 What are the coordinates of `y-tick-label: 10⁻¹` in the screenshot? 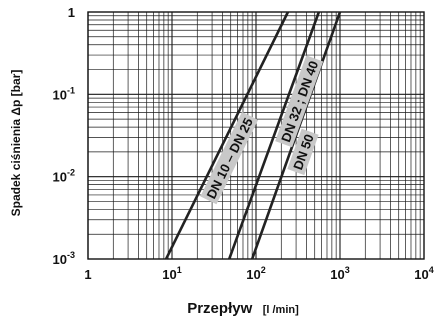 It's located at (64, 93).